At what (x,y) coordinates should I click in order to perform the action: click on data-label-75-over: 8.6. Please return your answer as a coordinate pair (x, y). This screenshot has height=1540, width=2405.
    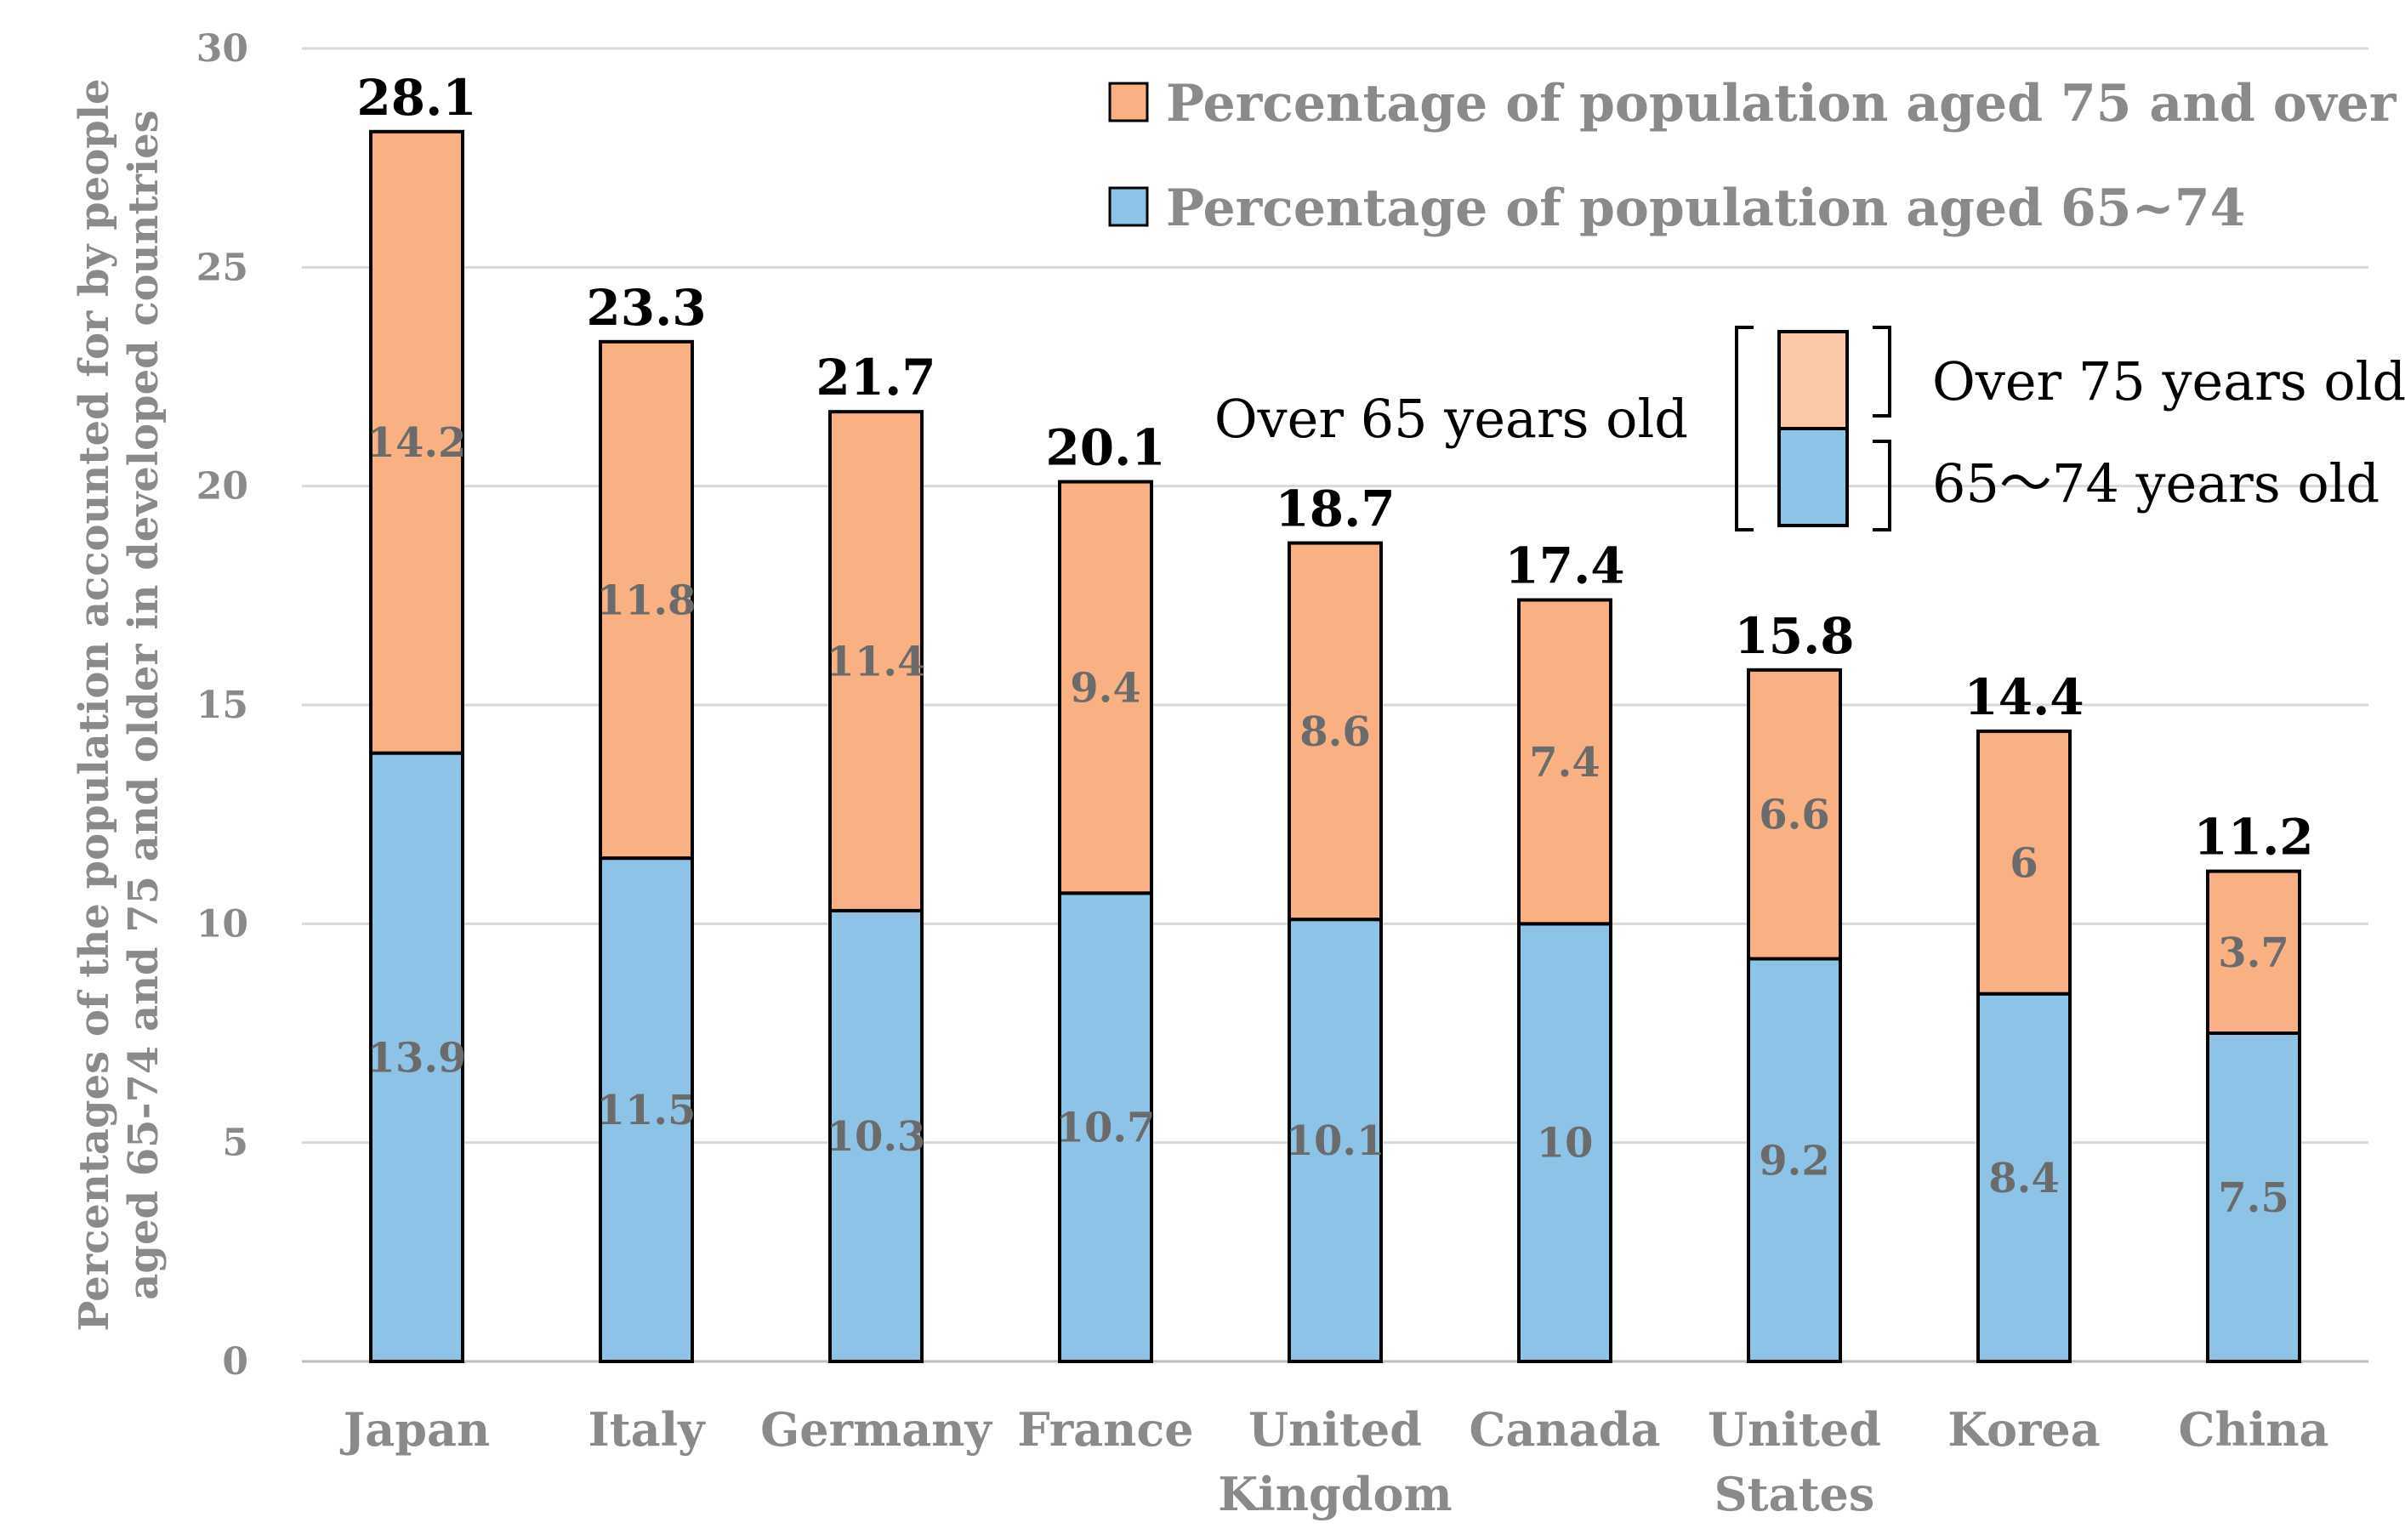
    Looking at the image, I should click on (1335, 732).